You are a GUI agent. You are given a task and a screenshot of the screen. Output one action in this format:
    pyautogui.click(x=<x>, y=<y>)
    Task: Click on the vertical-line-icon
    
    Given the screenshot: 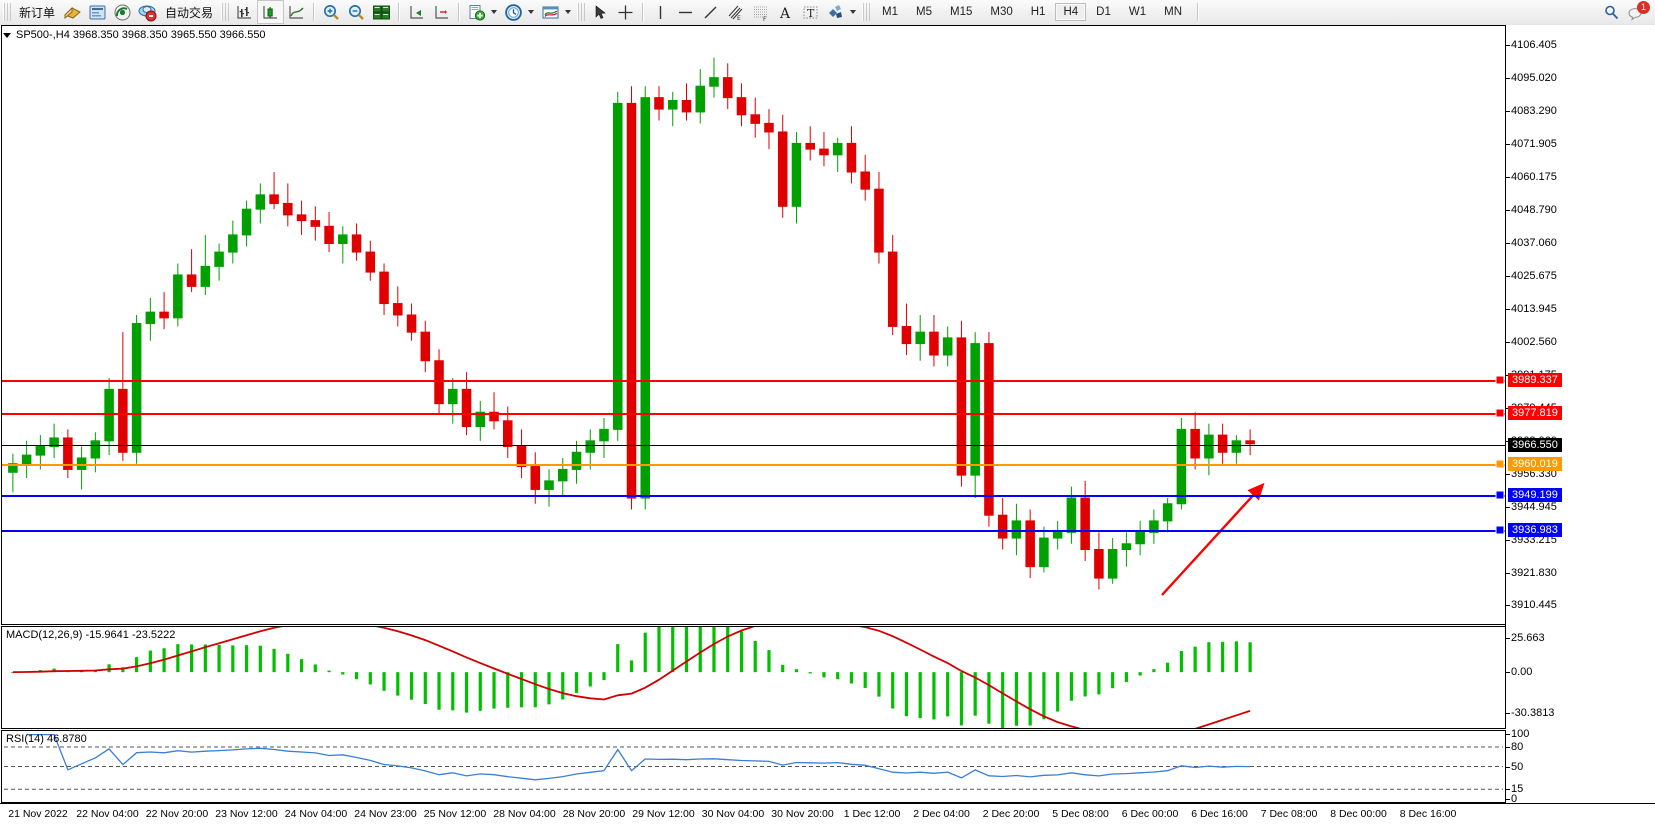 What is the action you would take?
    pyautogui.click(x=660, y=12)
    